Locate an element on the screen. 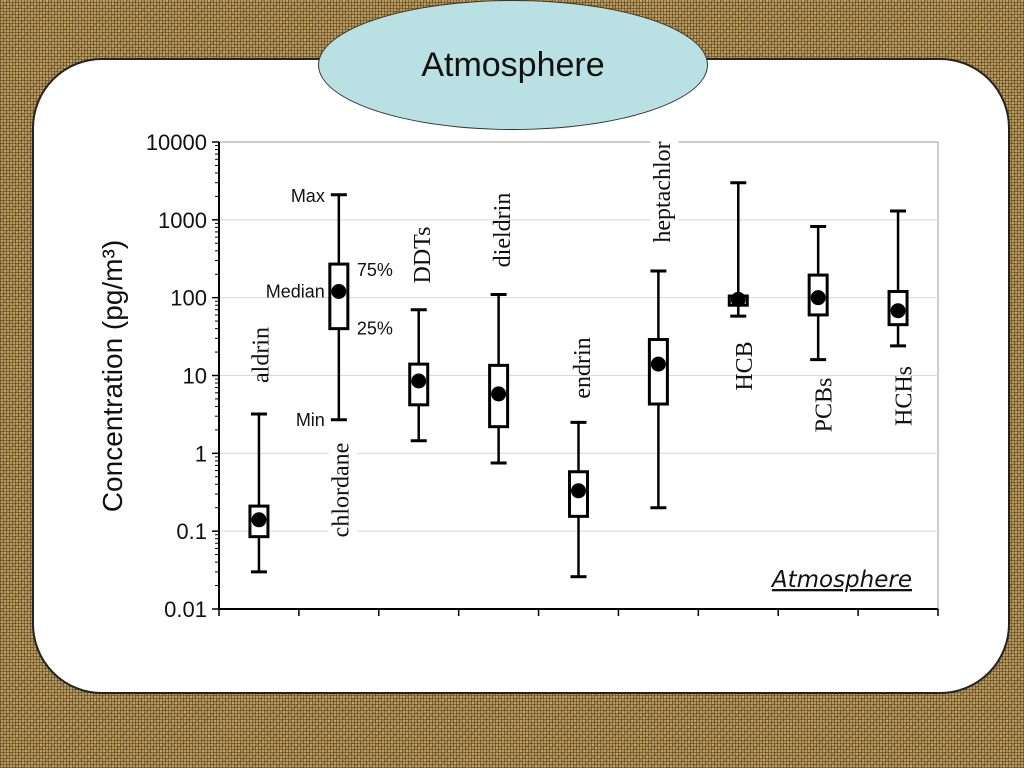 The width and height of the screenshot is (1024, 768). category-label-aldrin: aldrin is located at coordinates (261, 355).